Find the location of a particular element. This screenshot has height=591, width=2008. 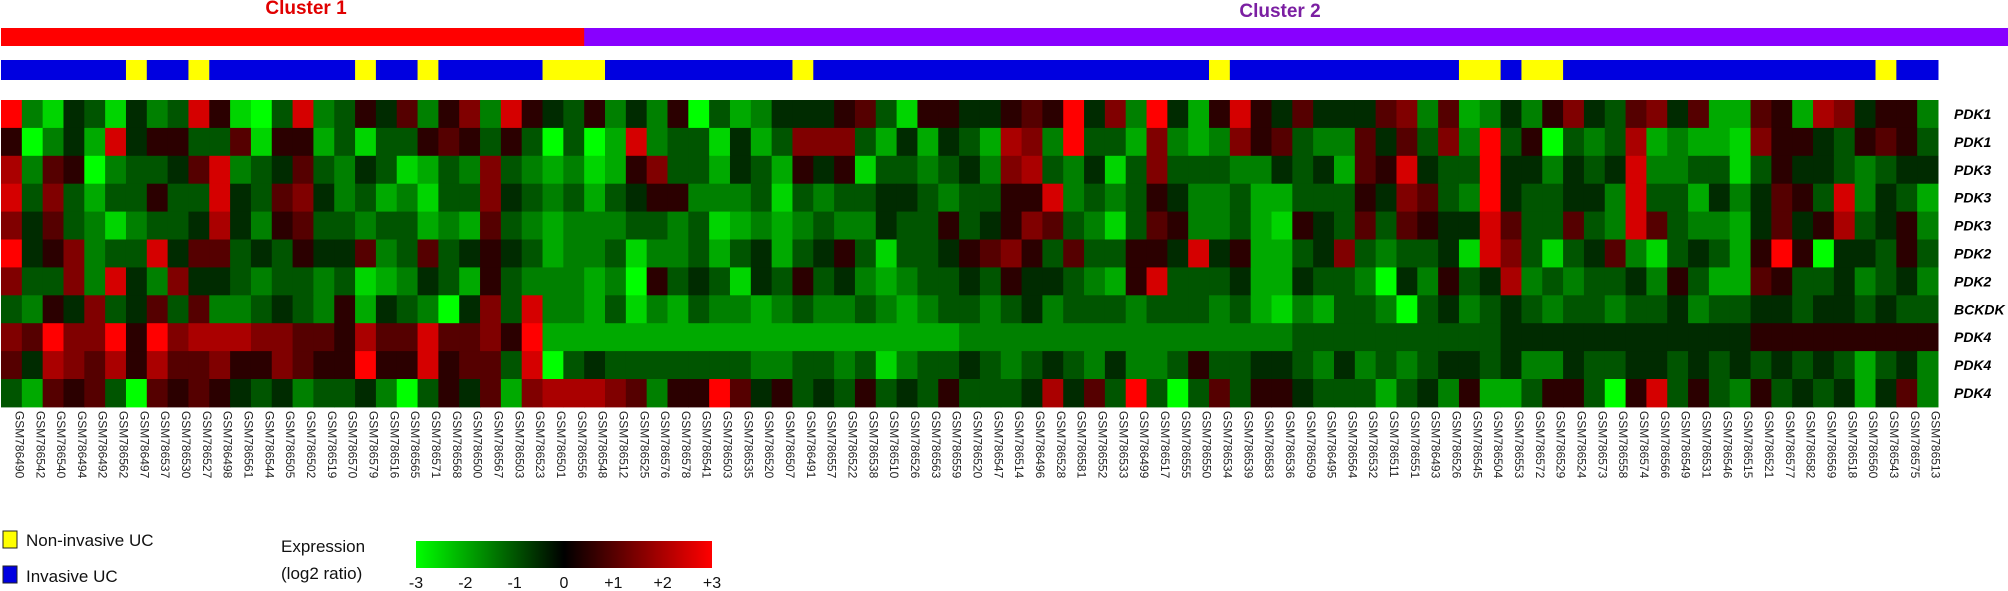

sample-label: GSM786570 is located at coordinates (353, 445).